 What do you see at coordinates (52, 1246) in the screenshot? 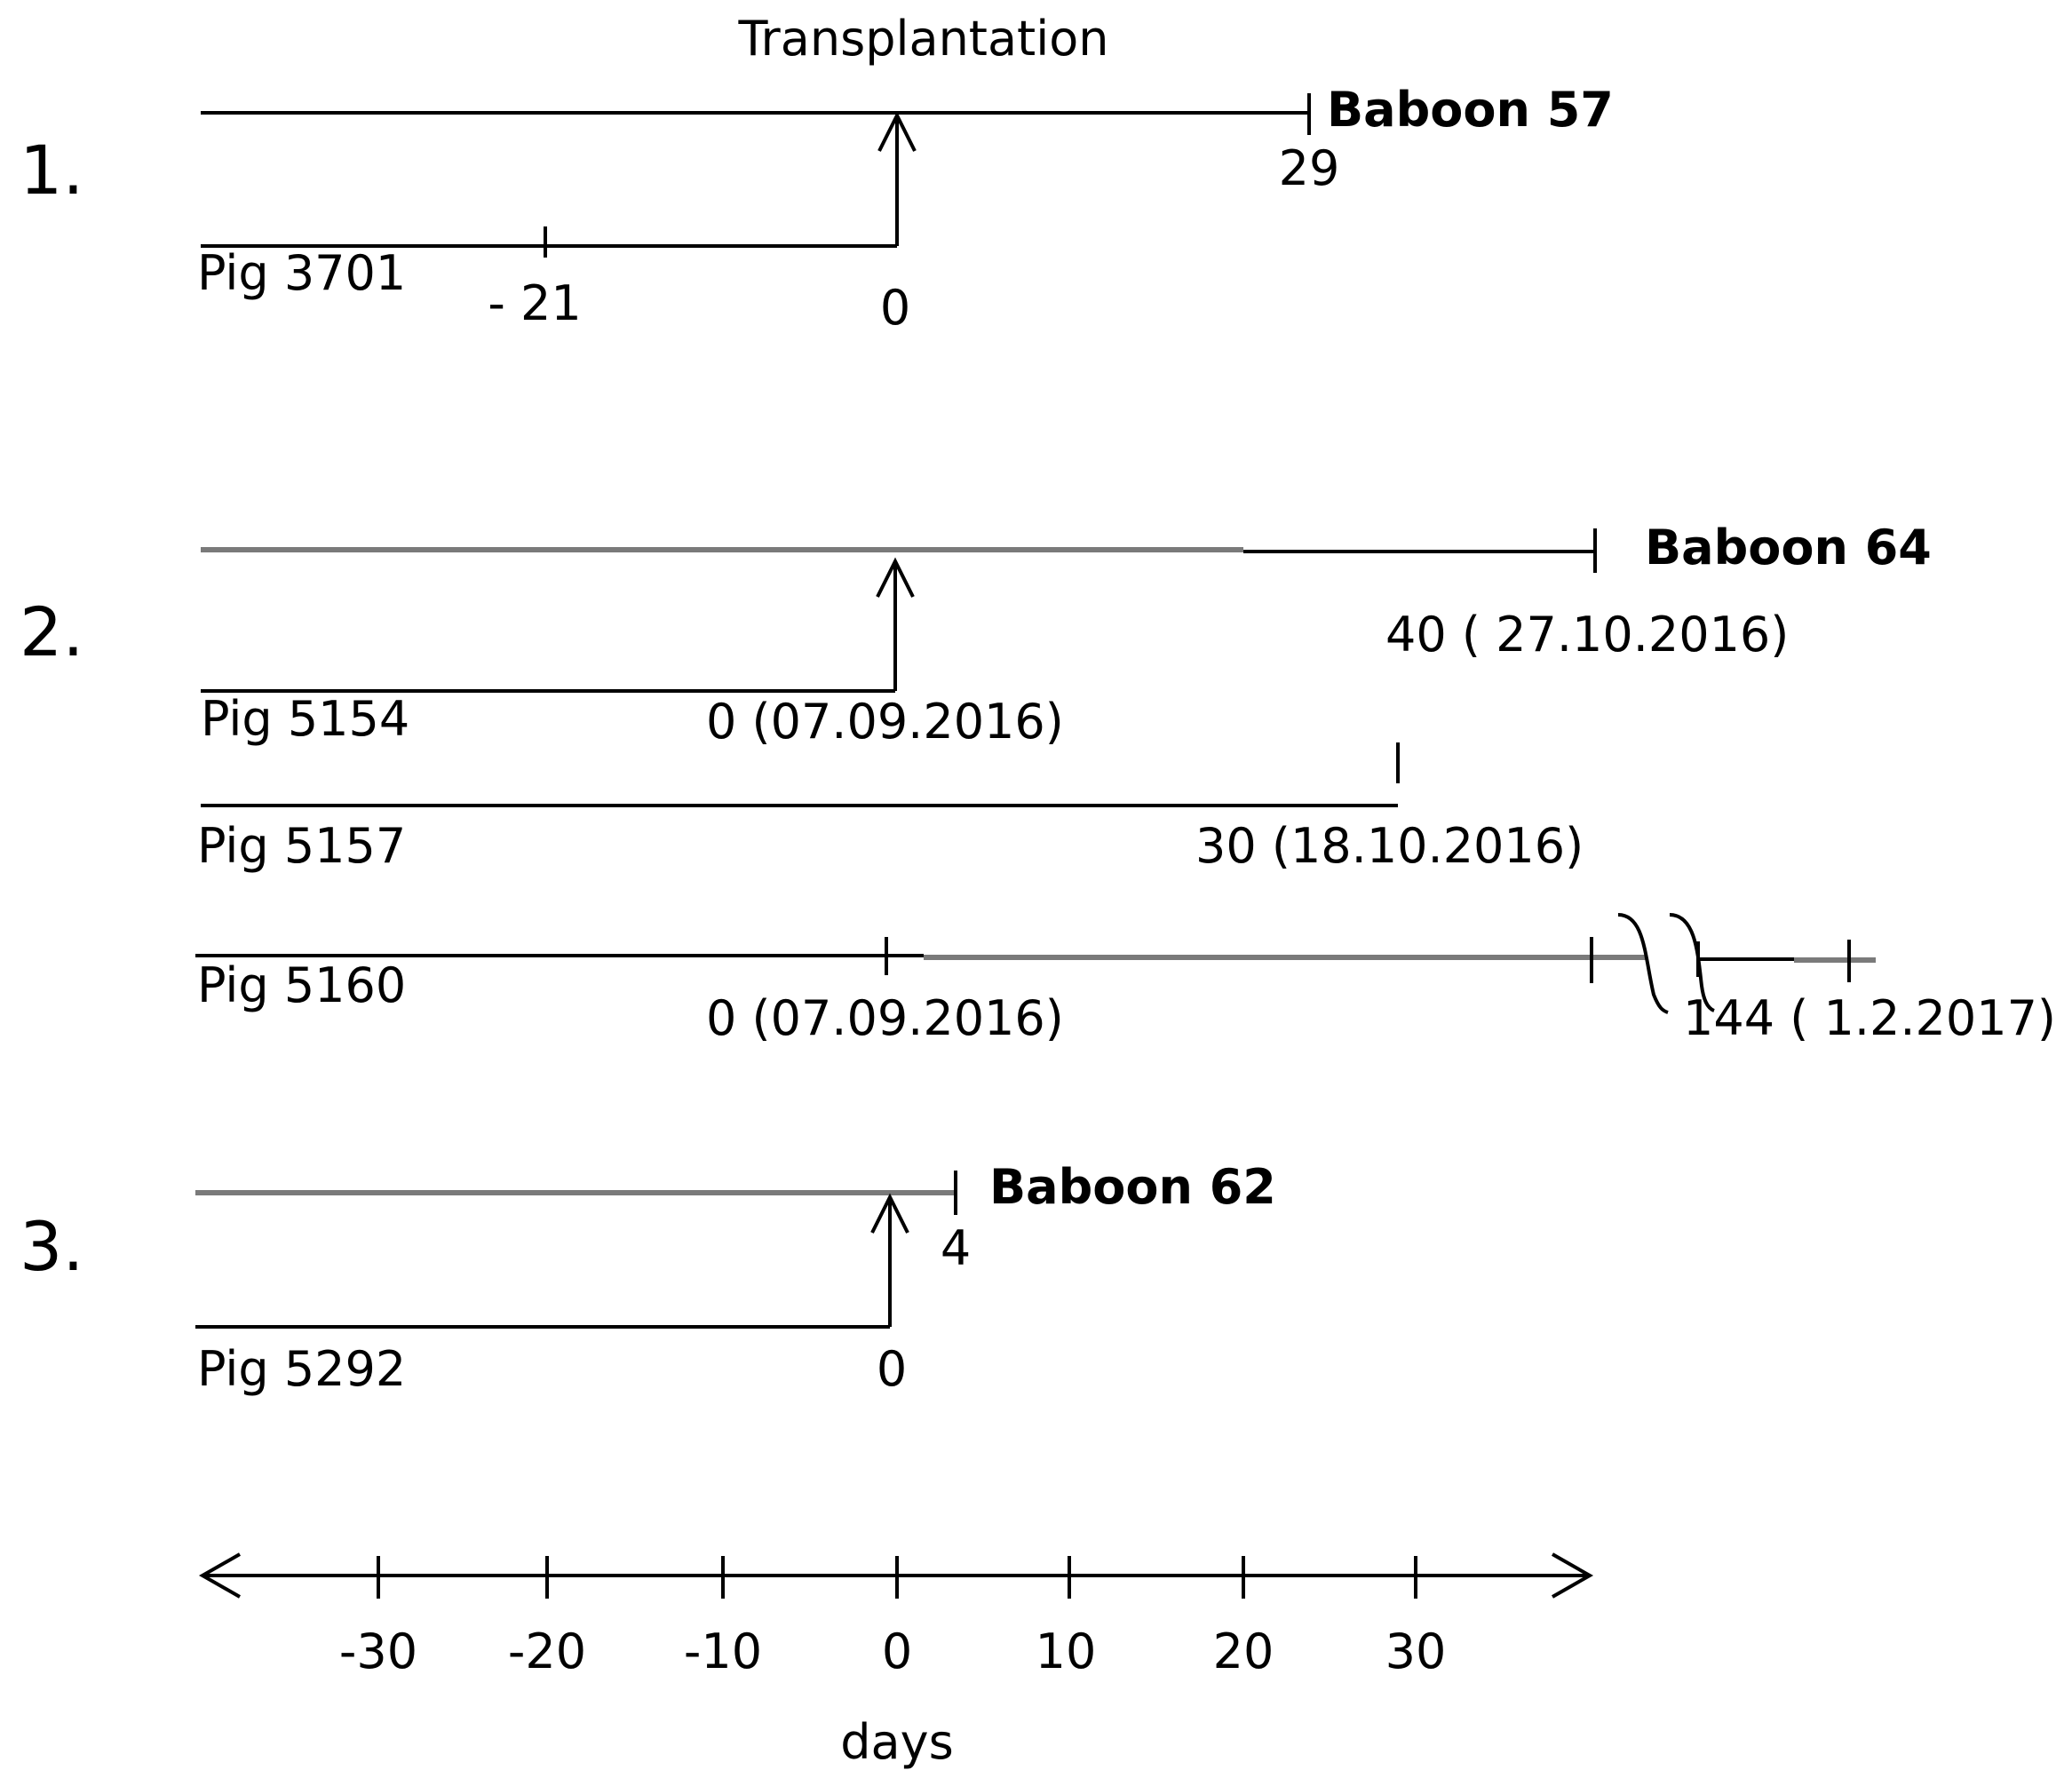
I see `panel-3-number: 3.` at bounding box center [52, 1246].